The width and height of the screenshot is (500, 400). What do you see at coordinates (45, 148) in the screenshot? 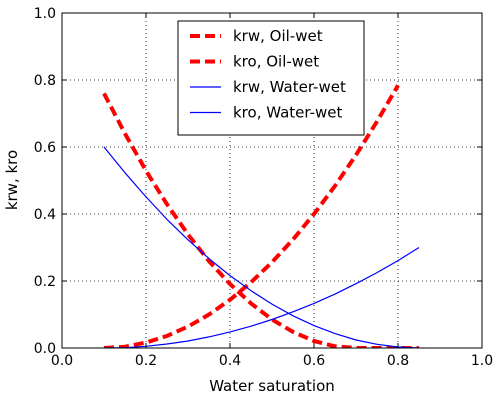
I see `y-tick-label: 0.6` at bounding box center [45, 148].